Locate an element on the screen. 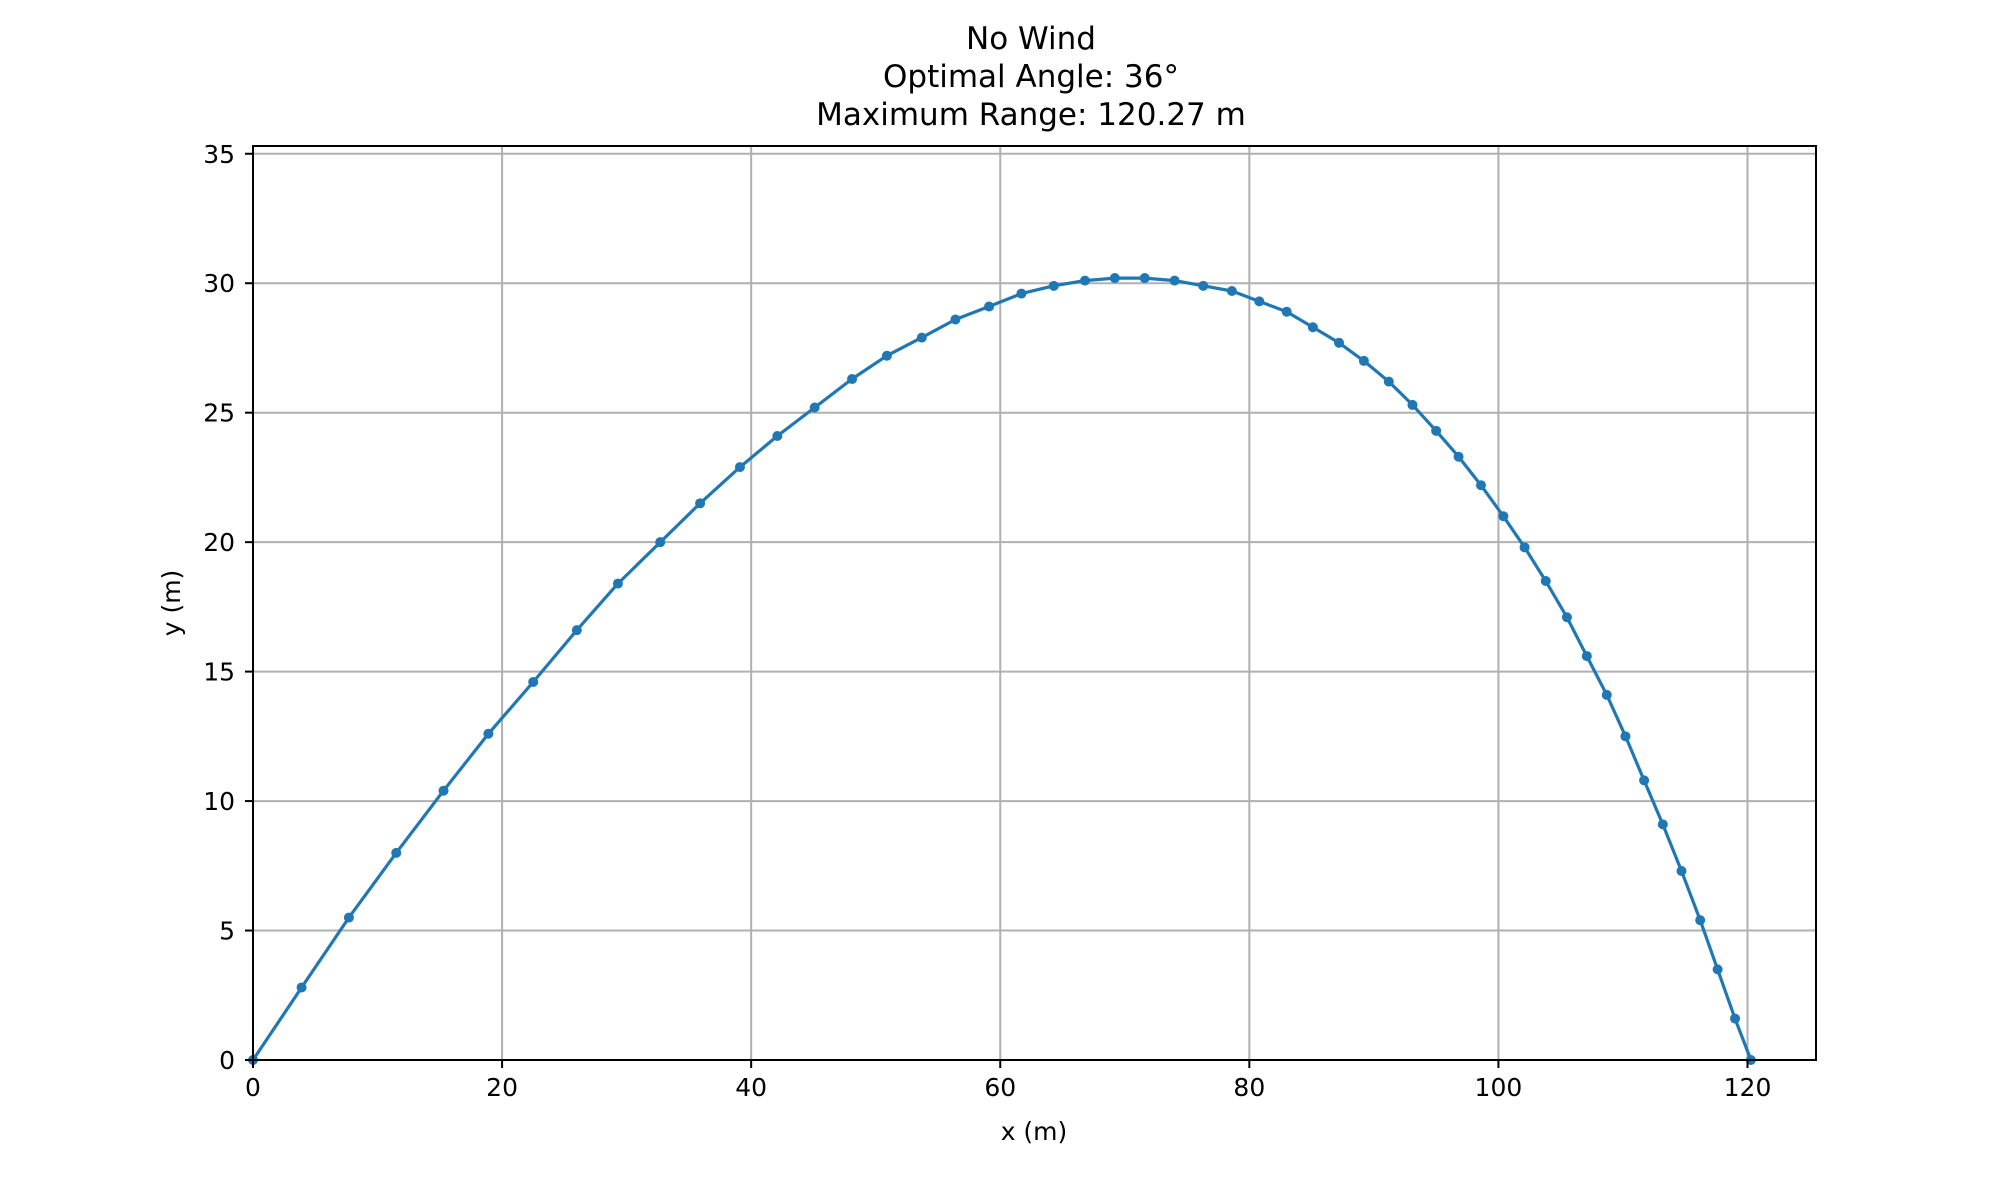 The width and height of the screenshot is (2000, 1200). x-tick-label: 0 is located at coordinates (253, 1087).